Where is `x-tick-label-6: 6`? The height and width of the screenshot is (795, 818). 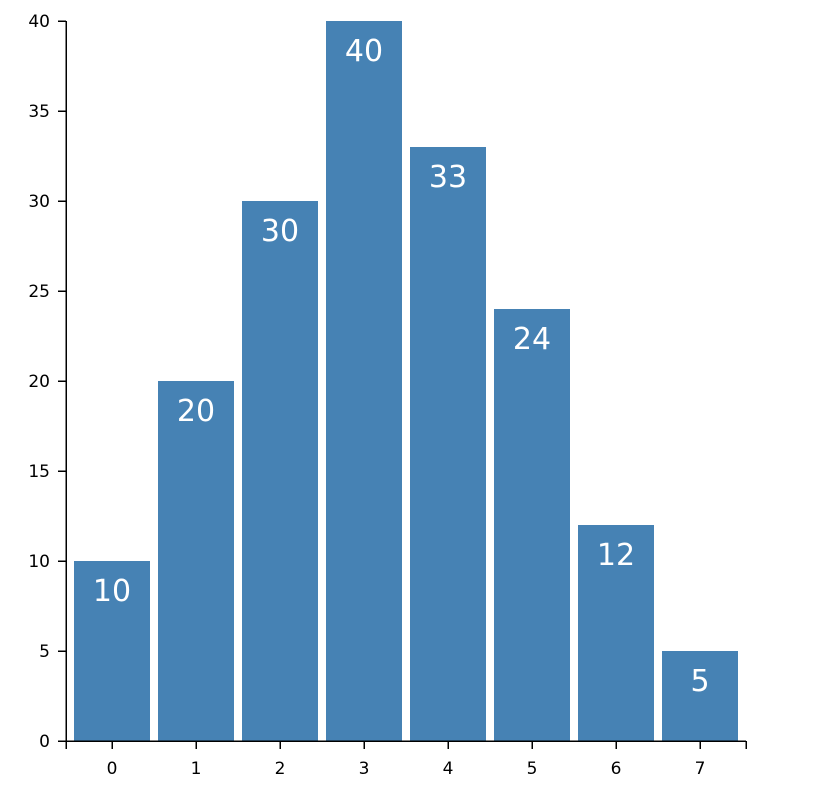 x-tick-label-6: 6 is located at coordinates (616, 769).